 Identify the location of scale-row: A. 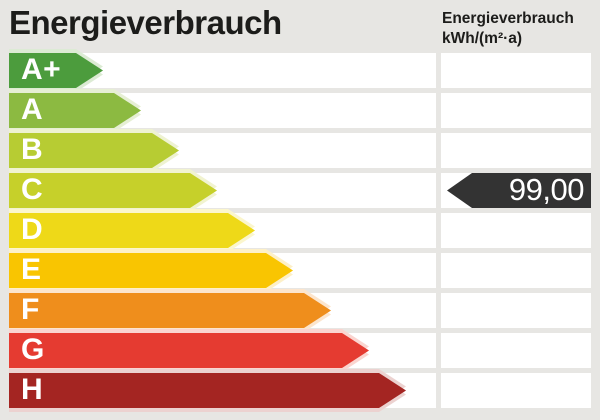
(300, 110).